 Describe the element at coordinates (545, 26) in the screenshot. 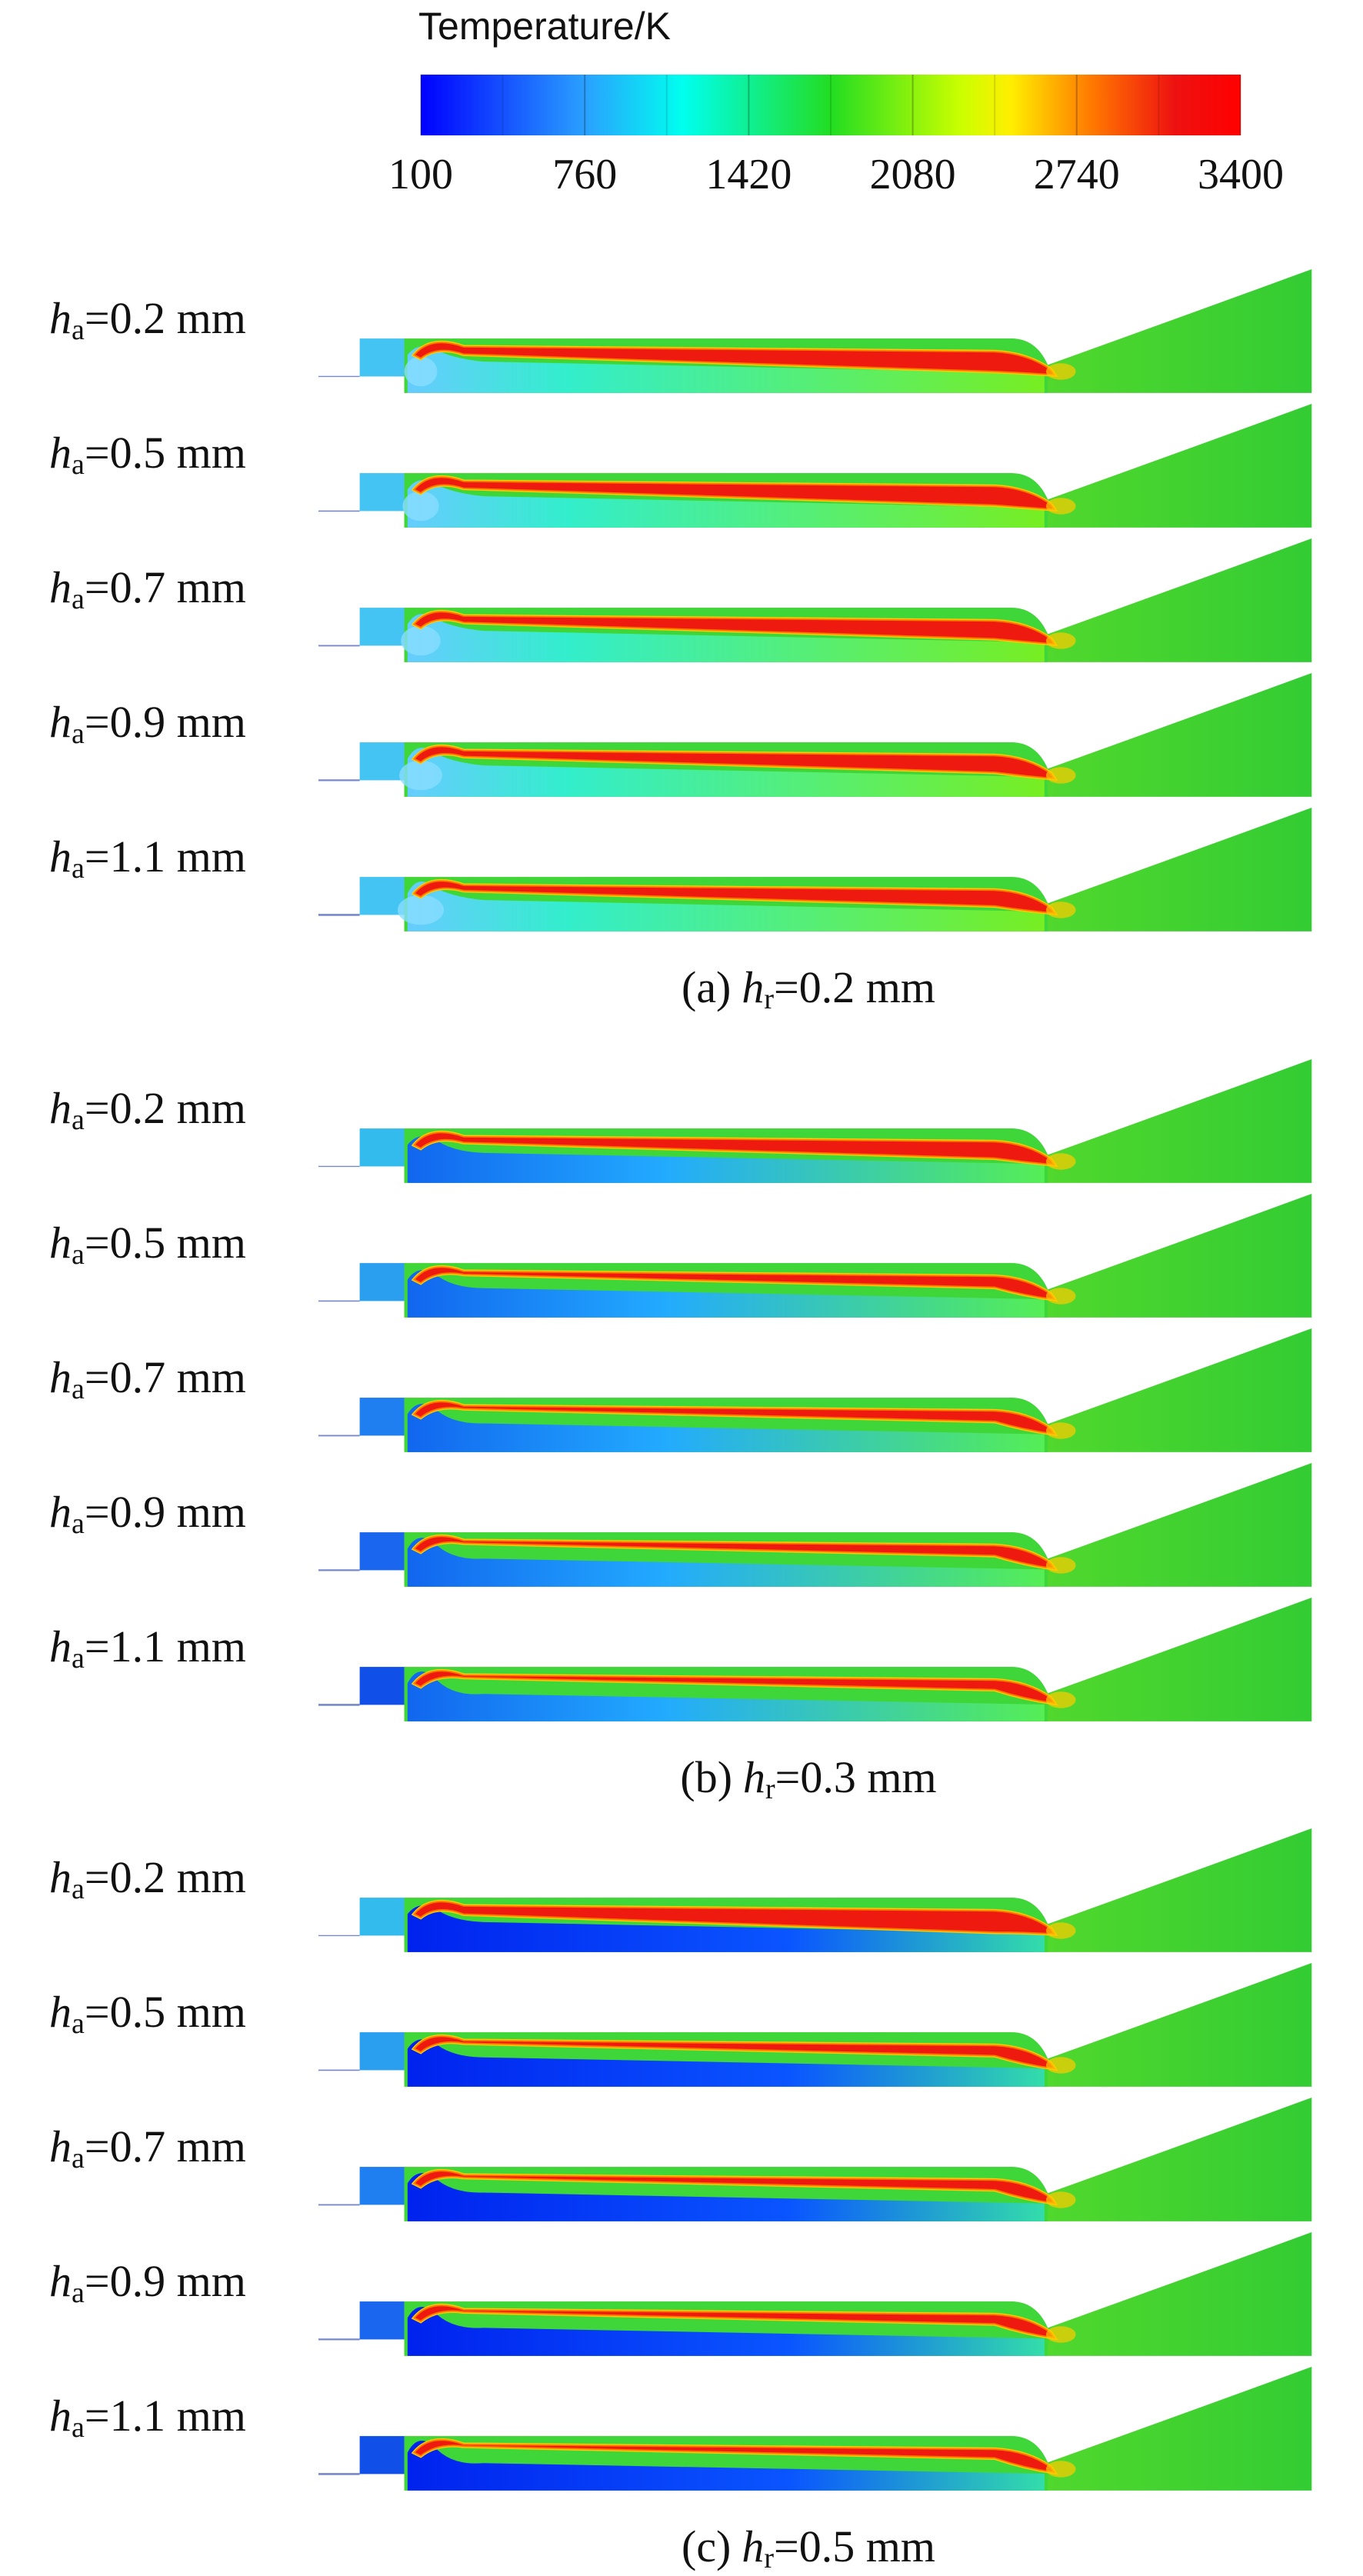

I see `colorbar-title: Temperature/K` at that location.